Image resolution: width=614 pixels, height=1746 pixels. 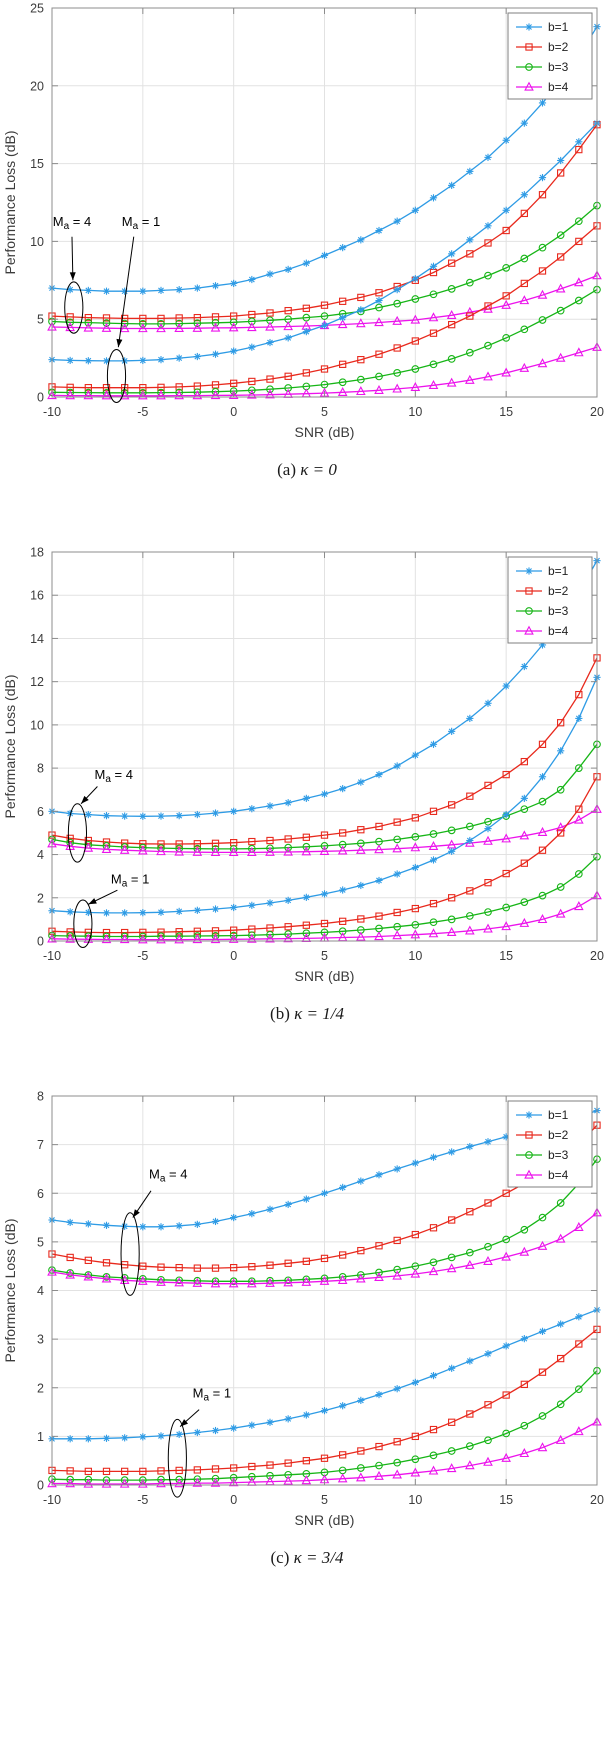 I want to click on chart-a-caption: (a) κ = 0, so click(x=307, y=470).